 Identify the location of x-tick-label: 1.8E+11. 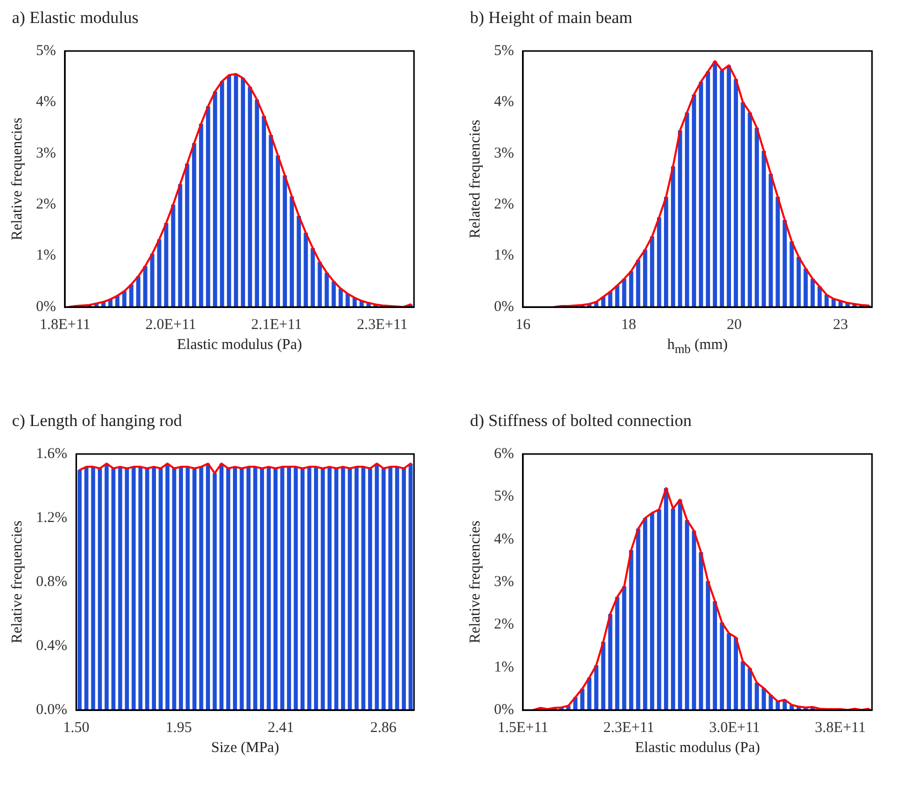
(65, 324).